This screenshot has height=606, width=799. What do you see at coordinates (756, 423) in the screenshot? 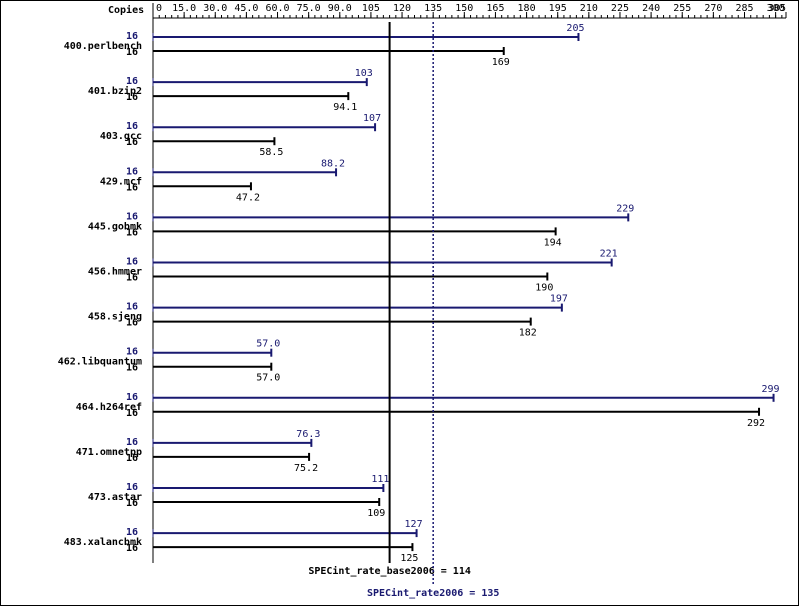
I see `base-value-label: 292` at bounding box center [756, 423].